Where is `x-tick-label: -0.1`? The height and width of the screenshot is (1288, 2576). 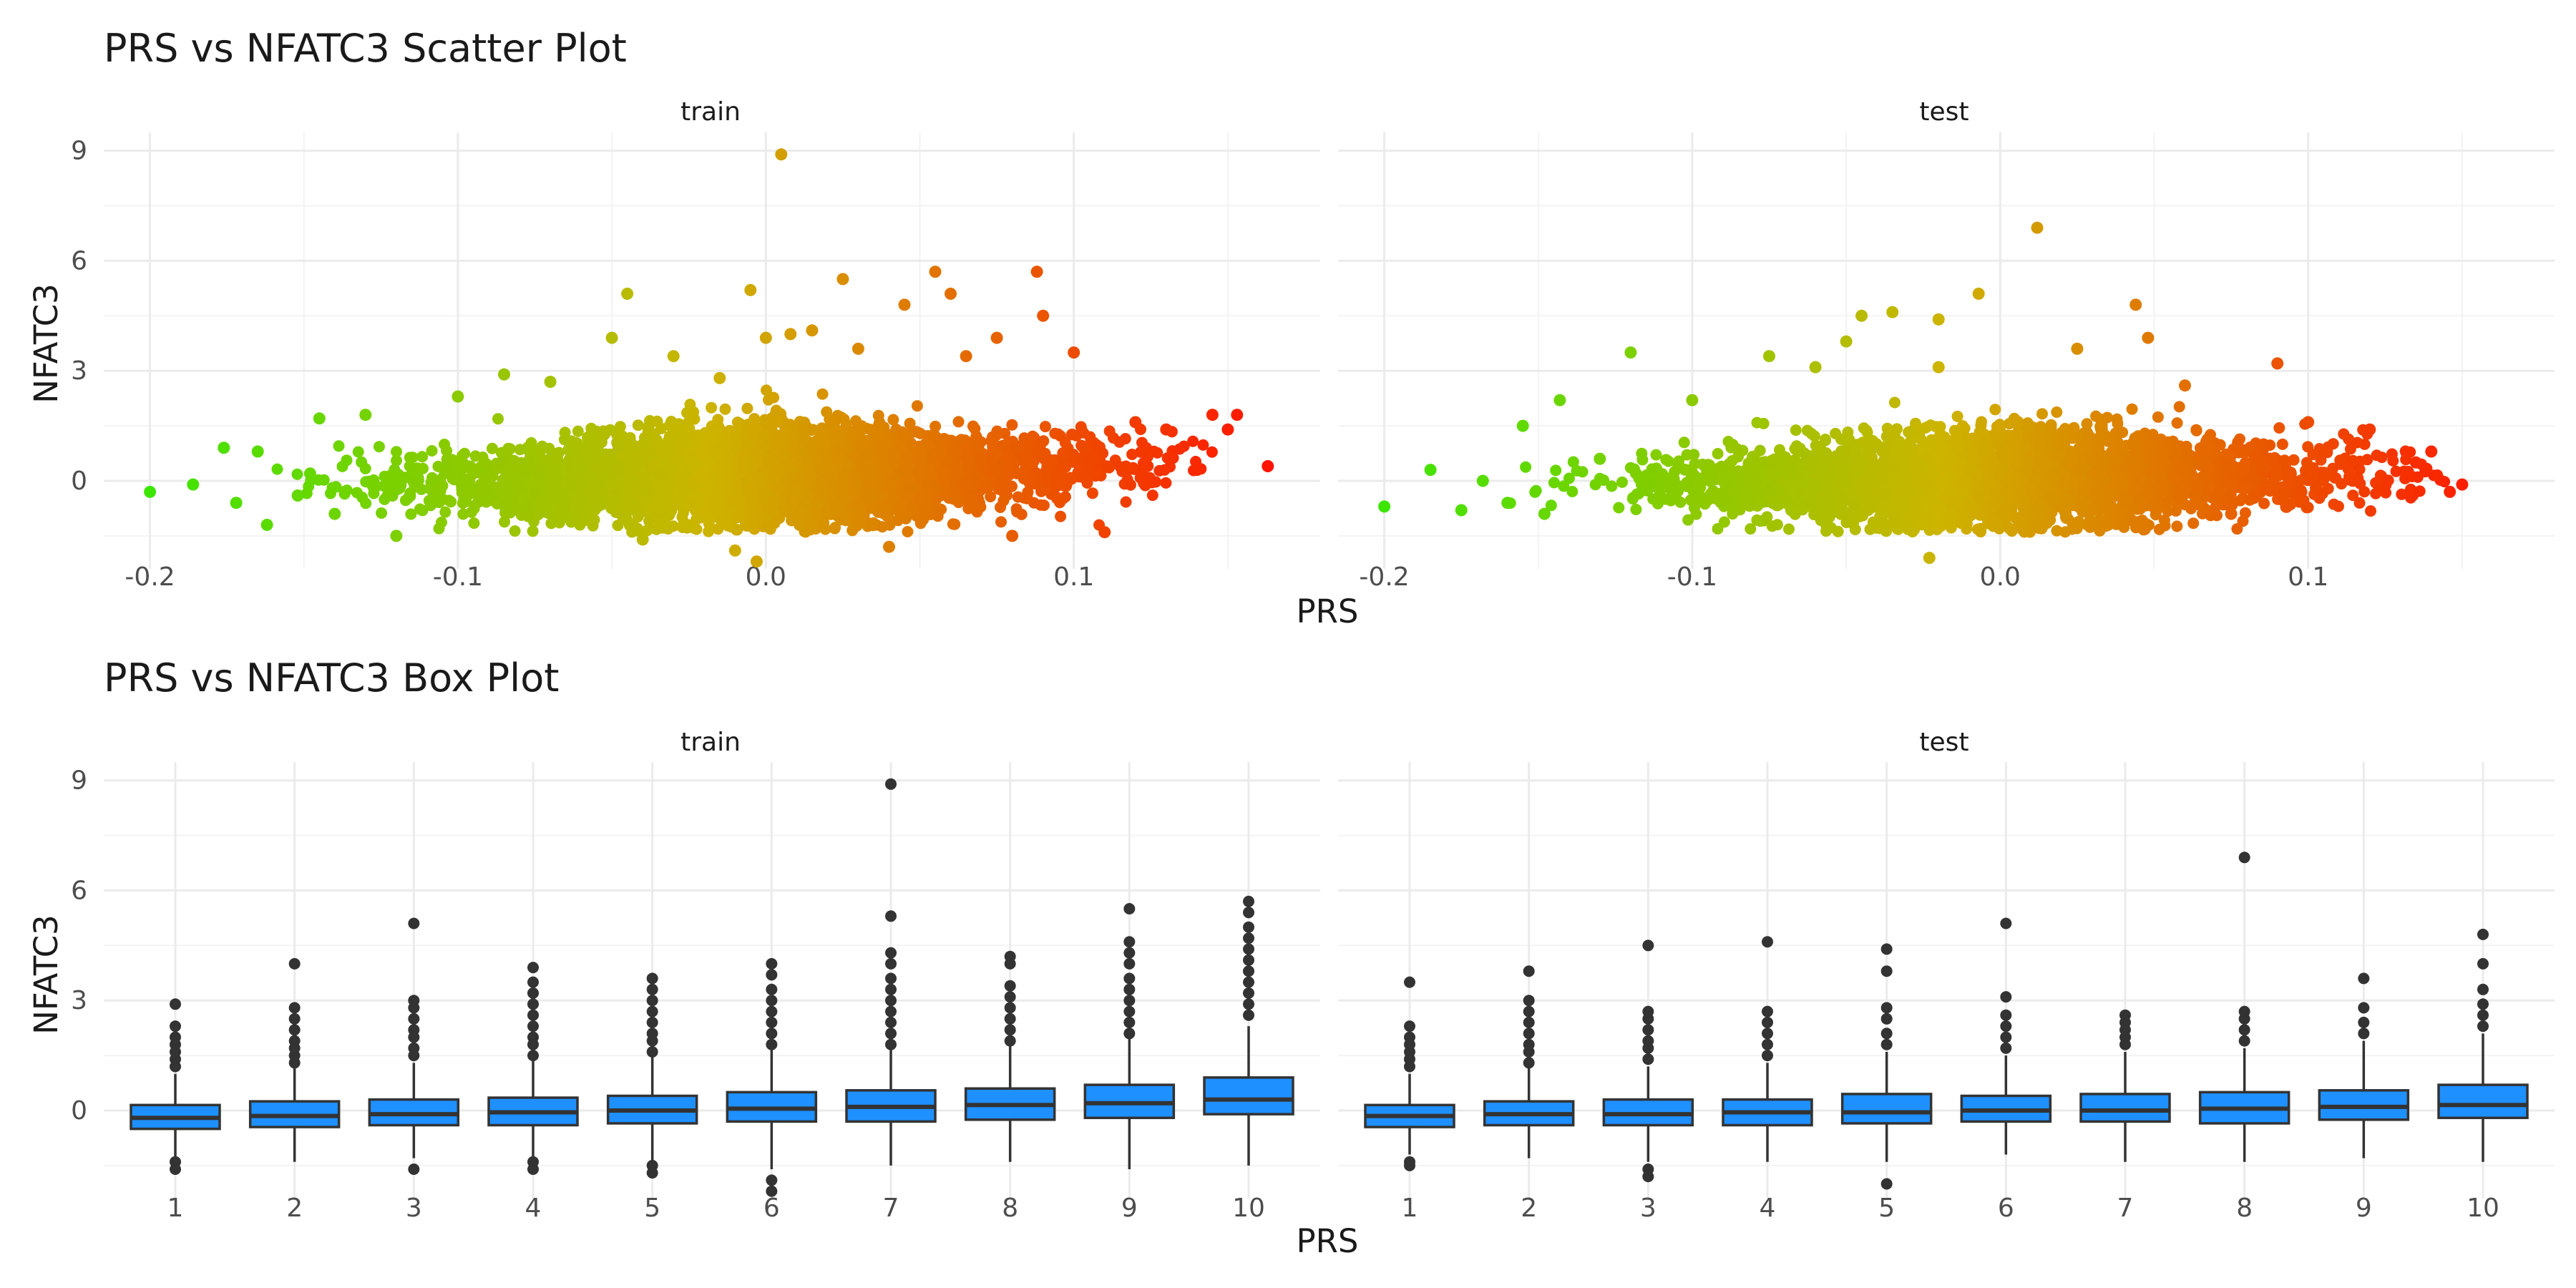
x-tick-label: -0.1 is located at coordinates (1692, 577).